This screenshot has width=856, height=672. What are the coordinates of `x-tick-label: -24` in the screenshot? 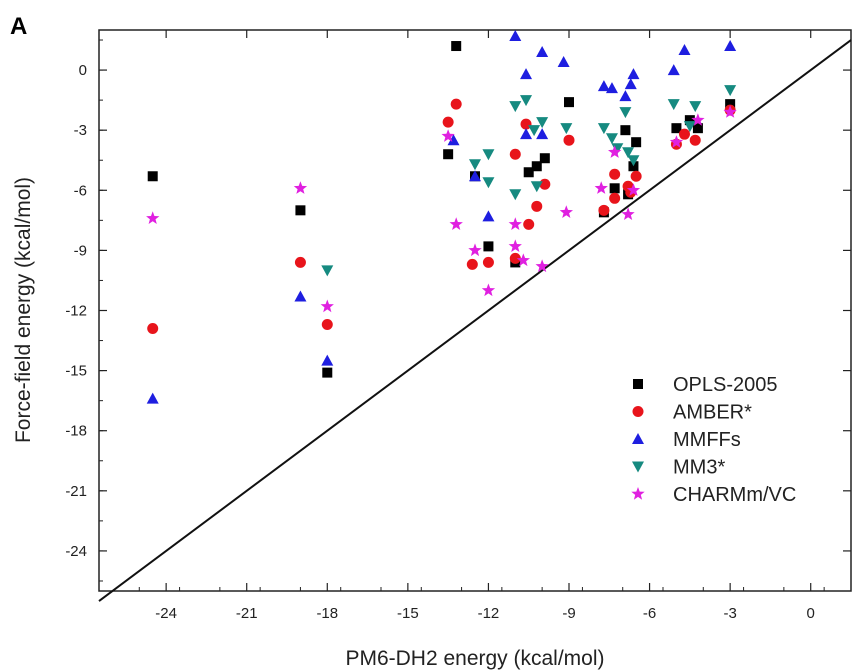 It's located at (166, 613).